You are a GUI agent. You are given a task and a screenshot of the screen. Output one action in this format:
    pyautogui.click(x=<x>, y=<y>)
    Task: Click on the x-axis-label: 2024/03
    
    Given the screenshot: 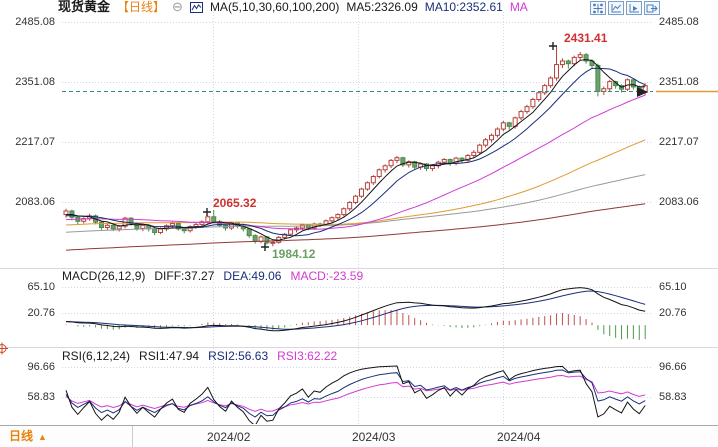 What is the action you would take?
    pyautogui.click(x=374, y=437)
    